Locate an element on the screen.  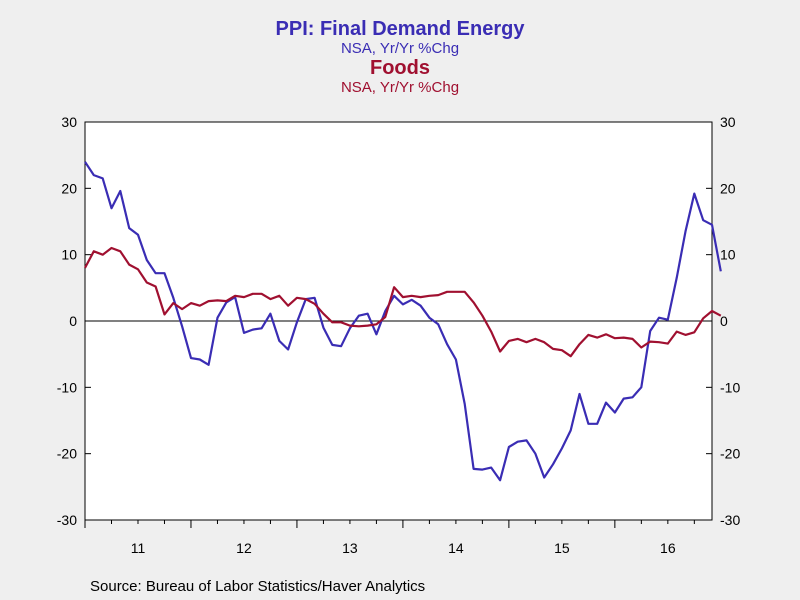
series-line-foods is located at coordinates (403, 302).